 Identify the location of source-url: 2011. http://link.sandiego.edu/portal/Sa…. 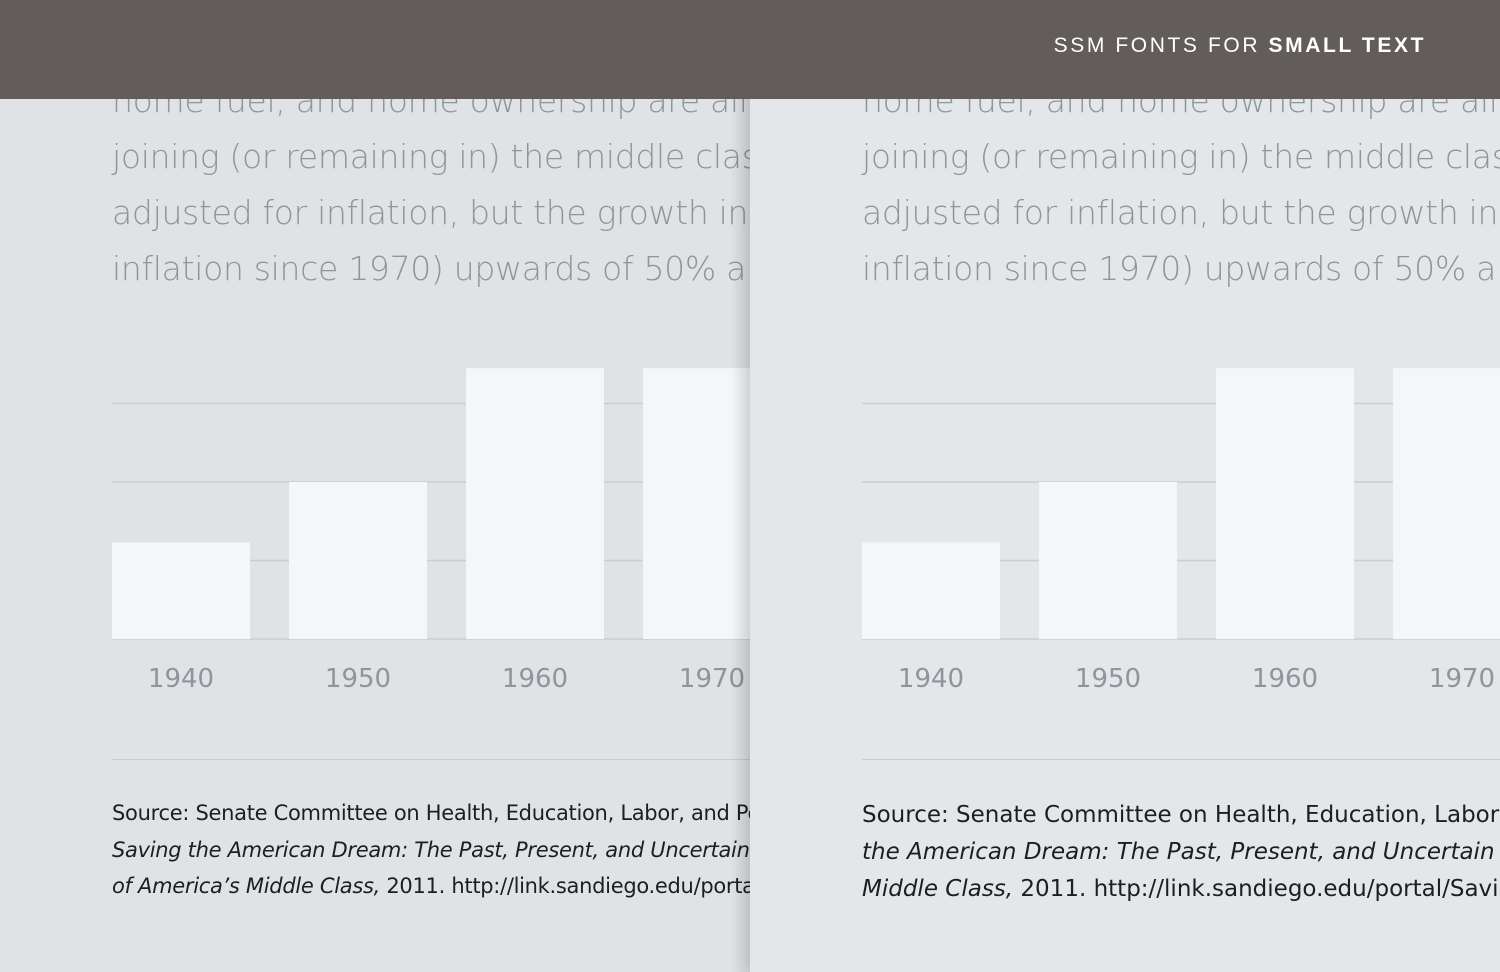
(1256, 889).